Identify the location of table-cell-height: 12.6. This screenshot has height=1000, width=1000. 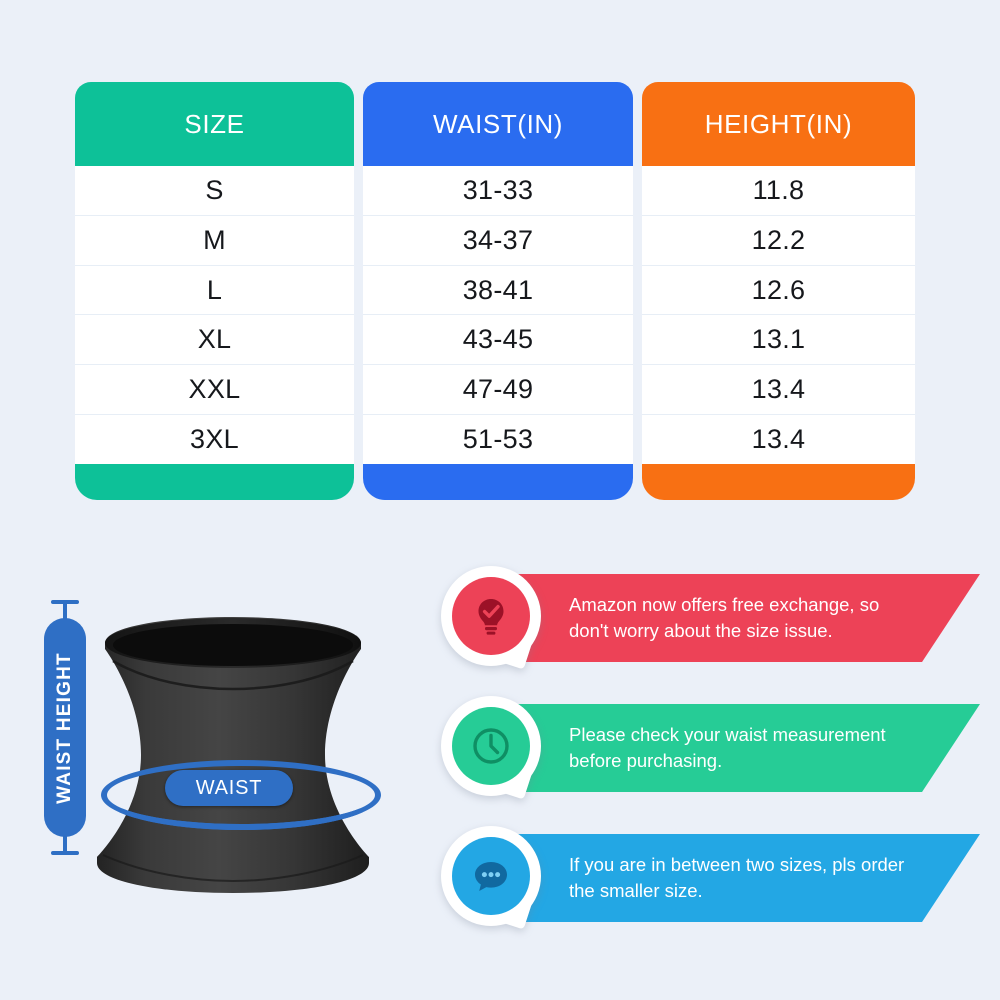
(778, 290).